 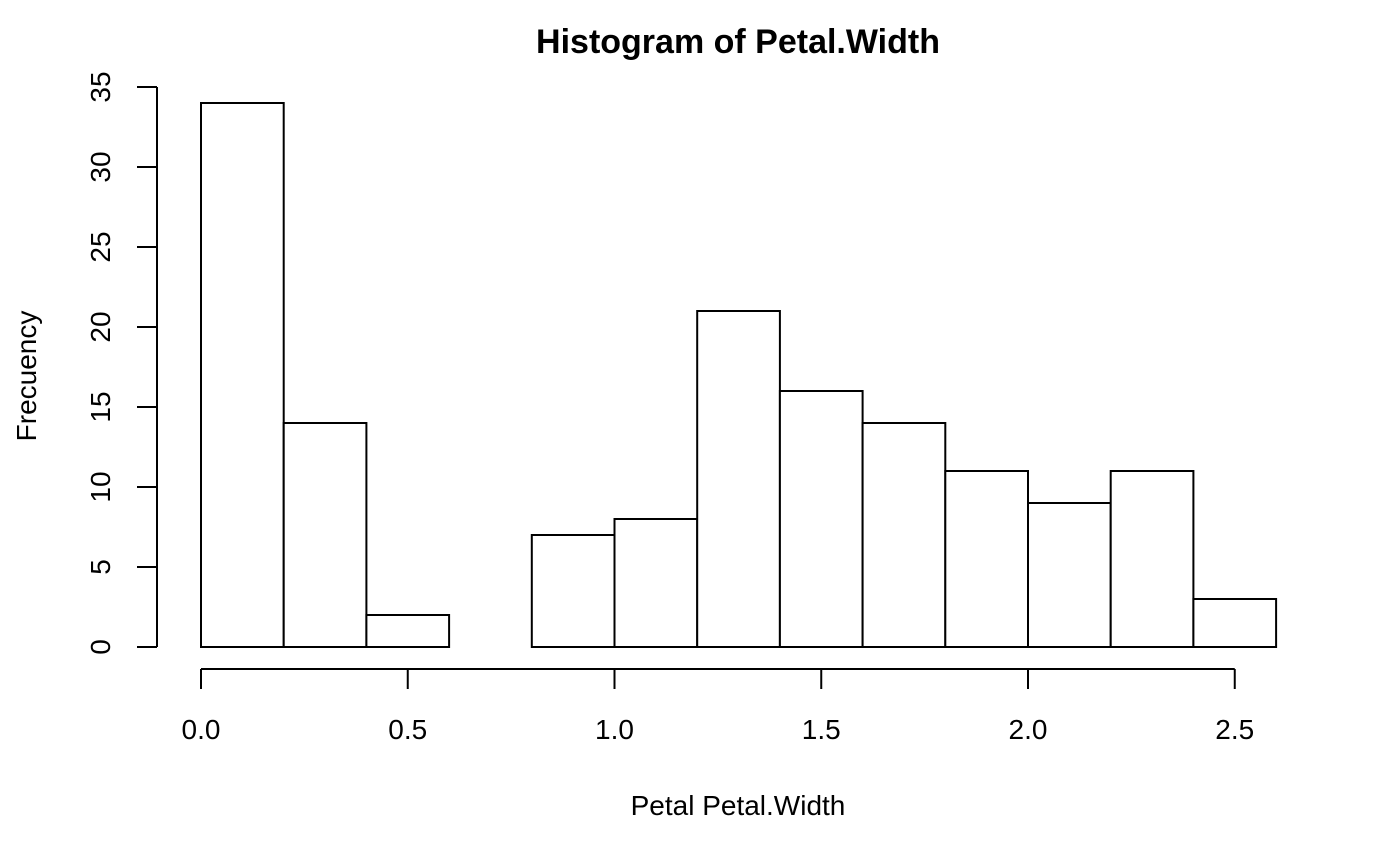 I want to click on x-axis-label: Petal Petal.Width, so click(x=738, y=805).